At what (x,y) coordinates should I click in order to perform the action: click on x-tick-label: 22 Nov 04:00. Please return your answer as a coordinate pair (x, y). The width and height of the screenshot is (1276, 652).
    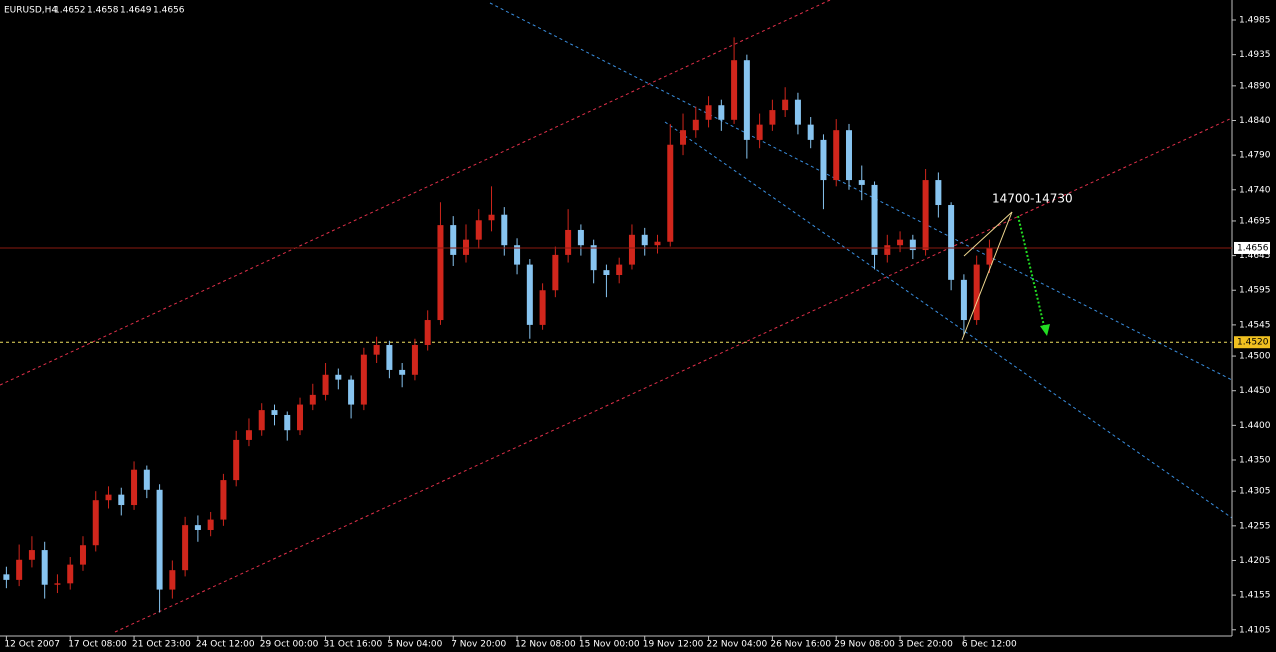
    Looking at the image, I should click on (737, 645).